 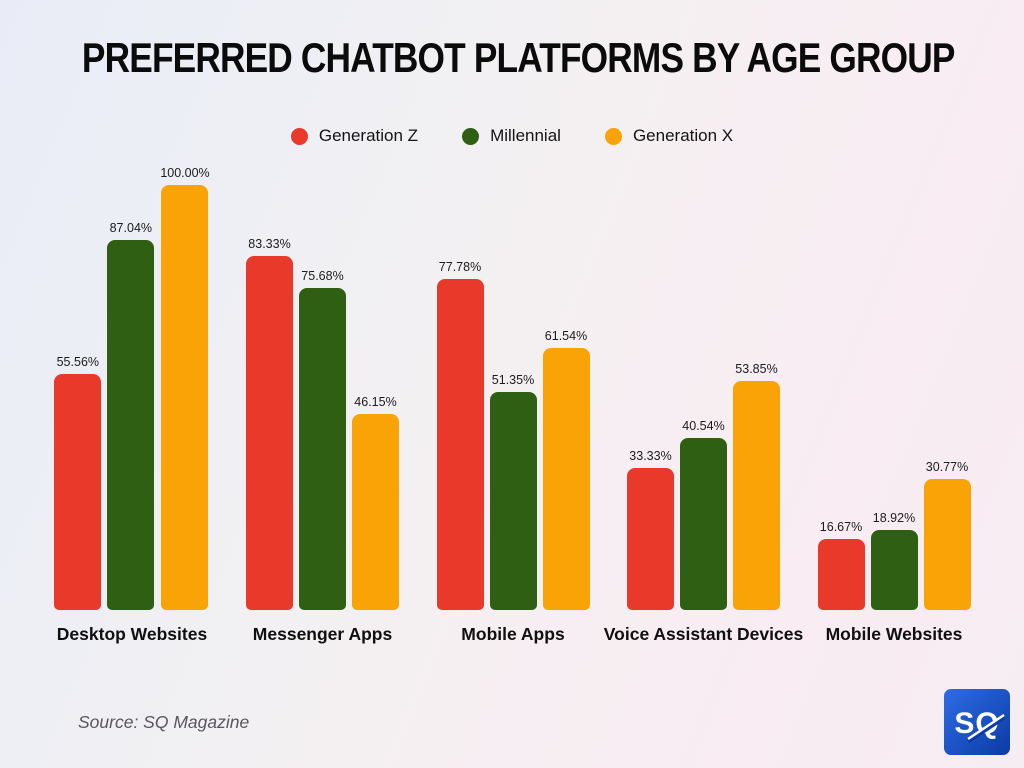 I want to click on legend-item-generation-x: Generation X, so click(x=669, y=136).